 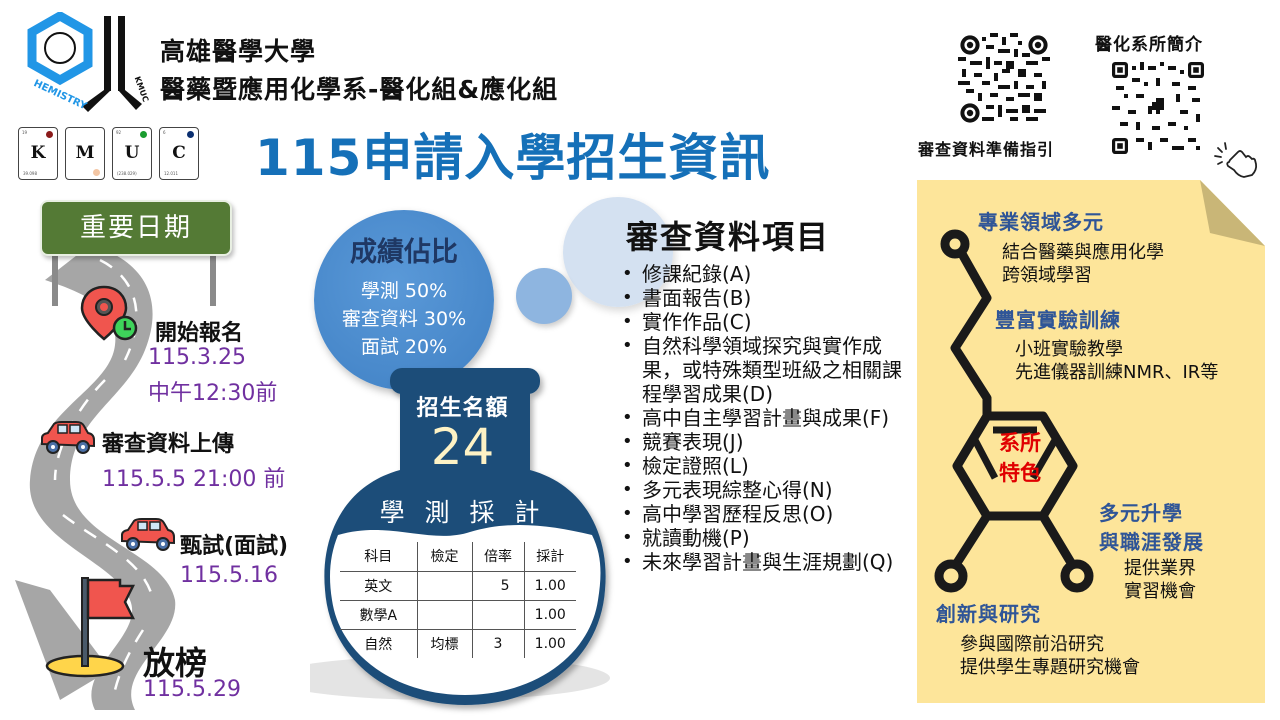 What do you see at coordinates (132, 153) in the screenshot?
I see `element-symbol: U` at bounding box center [132, 153].